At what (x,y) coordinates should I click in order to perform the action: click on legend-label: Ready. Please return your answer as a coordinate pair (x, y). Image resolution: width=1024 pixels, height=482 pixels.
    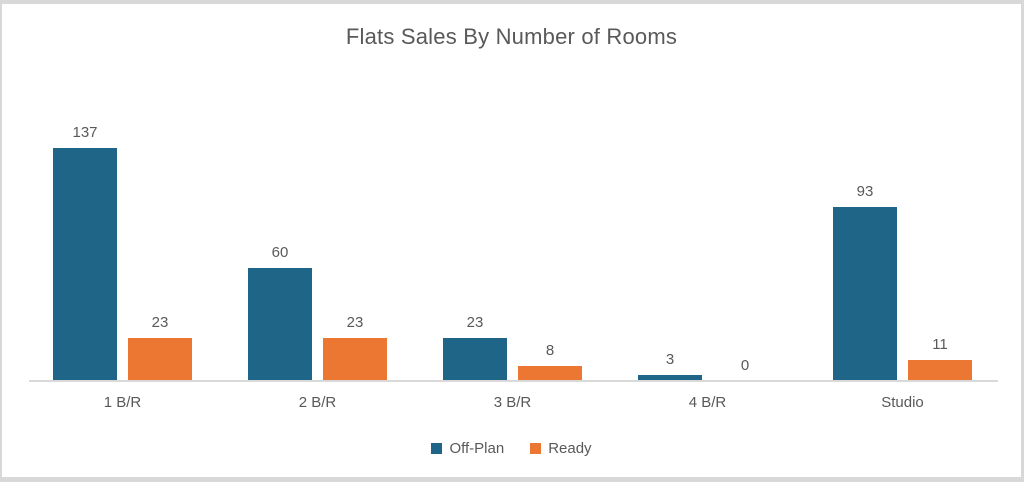
    Looking at the image, I should click on (570, 448).